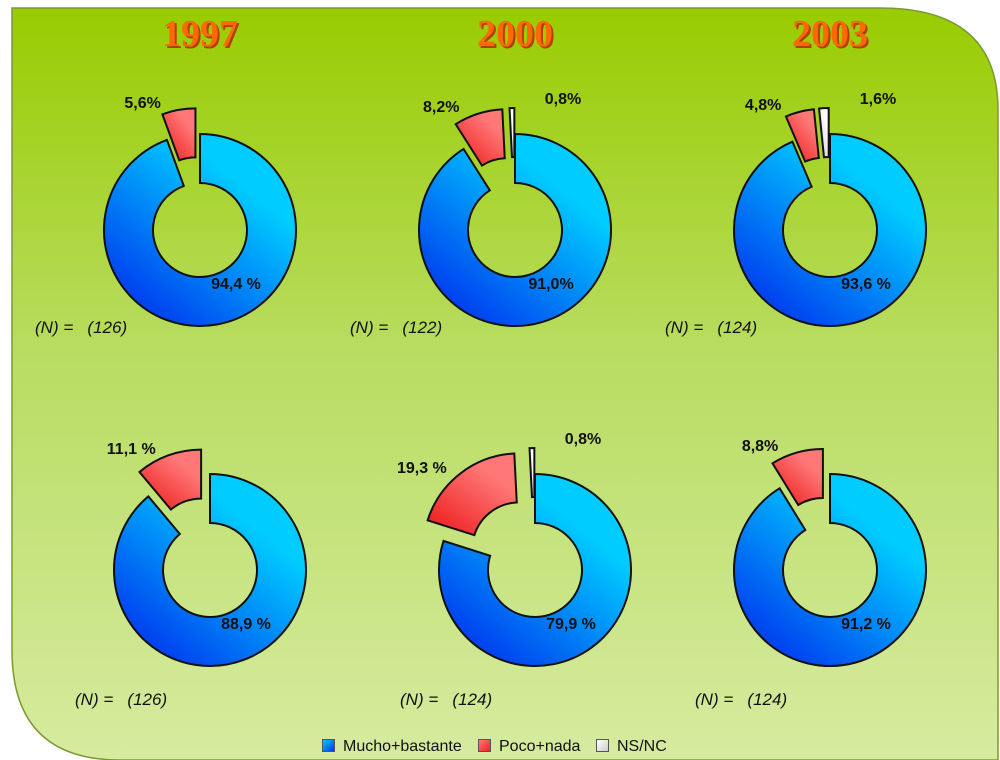 The width and height of the screenshot is (1000, 760). I want to click on legend-item: Mucho+bastante, so click(392, 747).